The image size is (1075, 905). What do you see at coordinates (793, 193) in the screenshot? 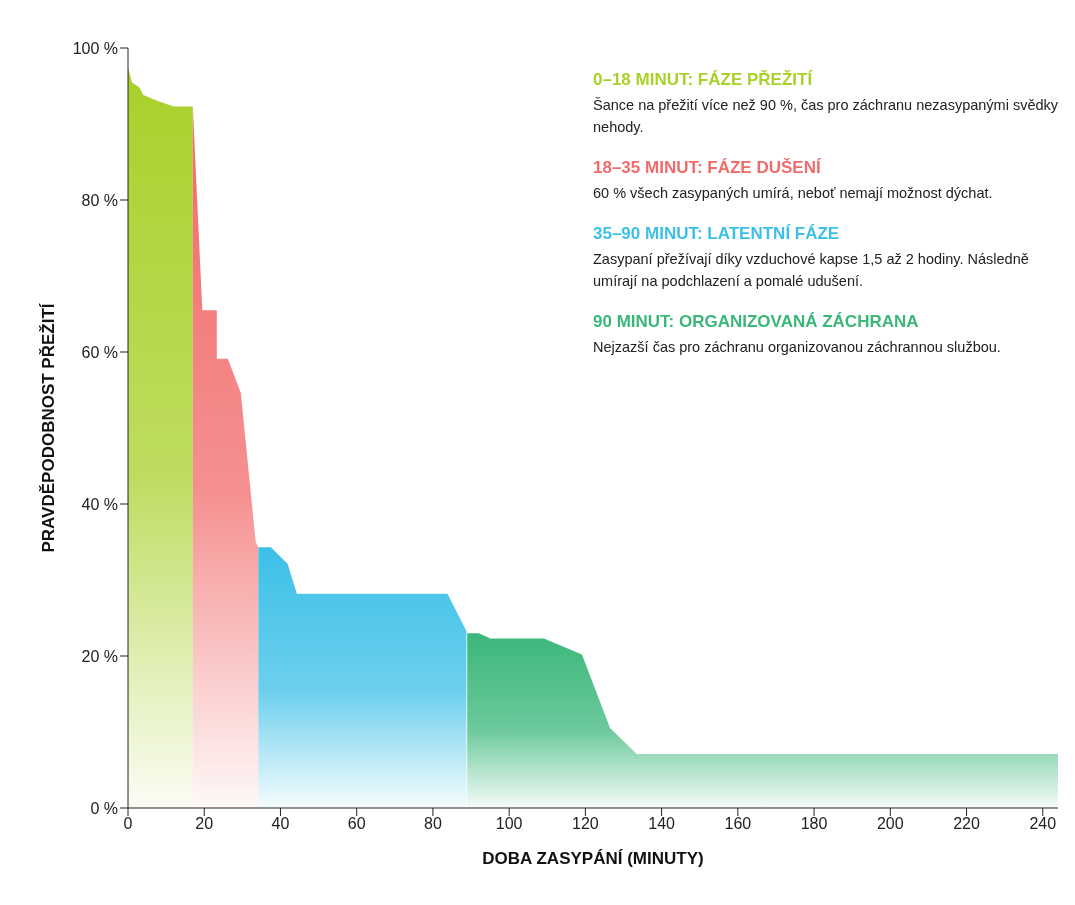
I see `annotation: 60 % všech zasypaných umírá, neboť nemají možnost dýchat.` at bounding box center [793, 193].